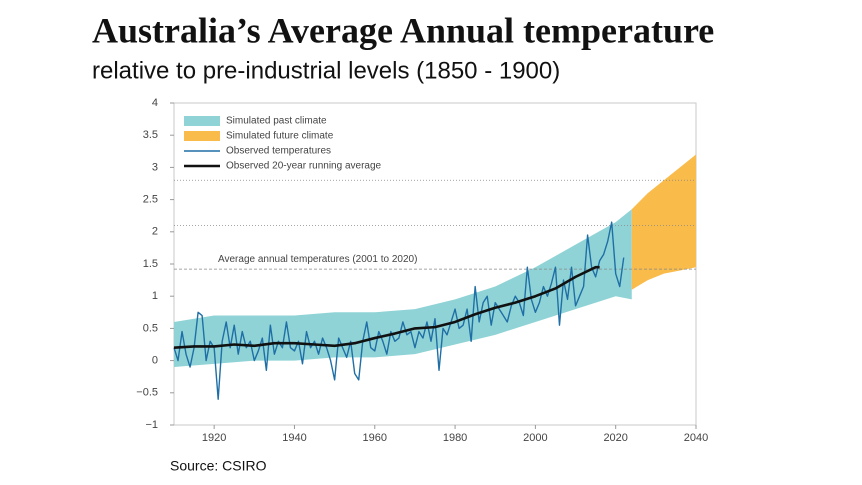  What do you see at coordinates (615, 438) in the screenshot?
I see `x-tick-label: 2020` at bounding box center [615, 438].